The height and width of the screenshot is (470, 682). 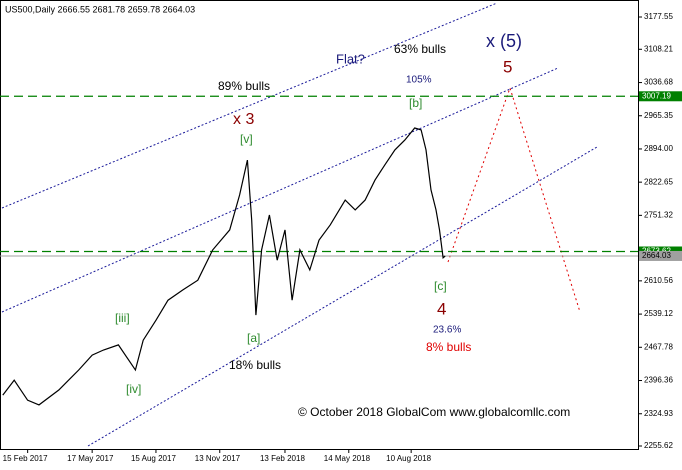 What do you see at coordinates (90, 458) in the screenshot?
I see `x-tick-label: 17 May 2017` at bounding box center [90, 458].